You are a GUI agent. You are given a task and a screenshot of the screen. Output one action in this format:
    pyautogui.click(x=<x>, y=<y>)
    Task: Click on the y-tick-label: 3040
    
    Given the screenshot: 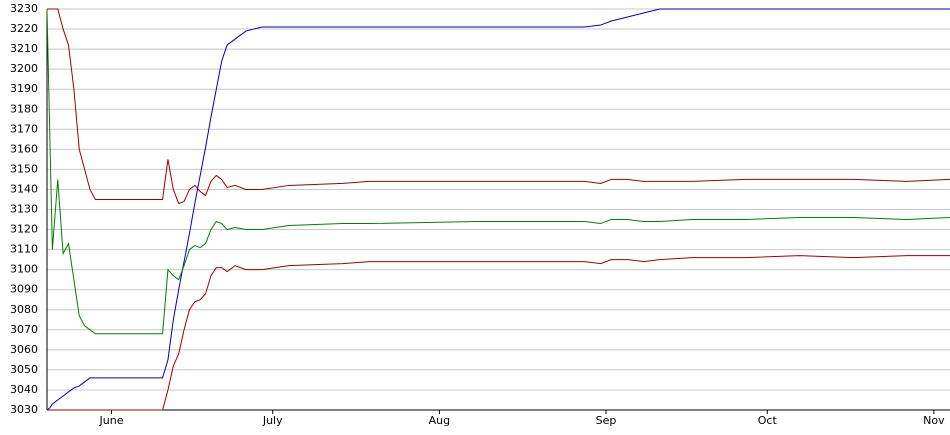 What is the action you would take?
    pyautogui.click(x=24, y=389)
    